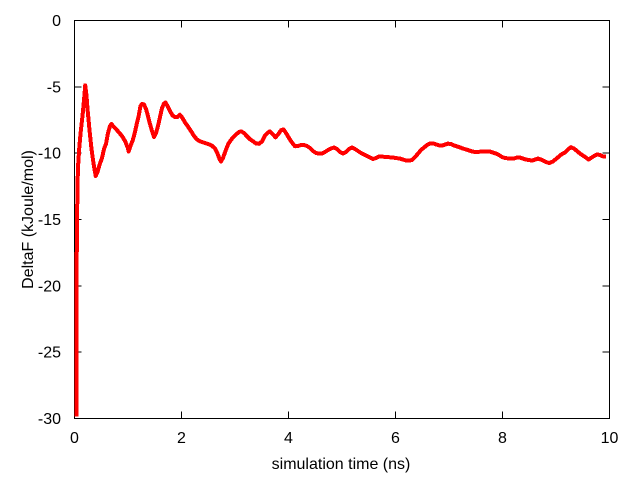 The width and height of the screenshot is (640, 485). I want to click on svg-text: 4, so click(288, 438).